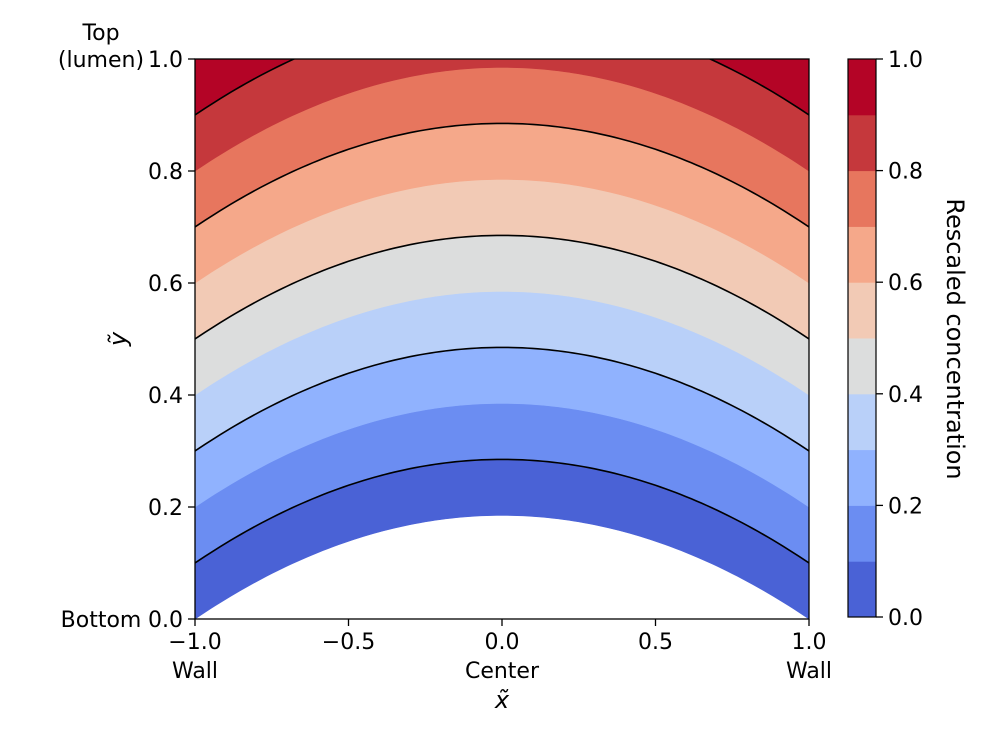  I want to click on x-tick-label: 0.5, so click(655, 642).